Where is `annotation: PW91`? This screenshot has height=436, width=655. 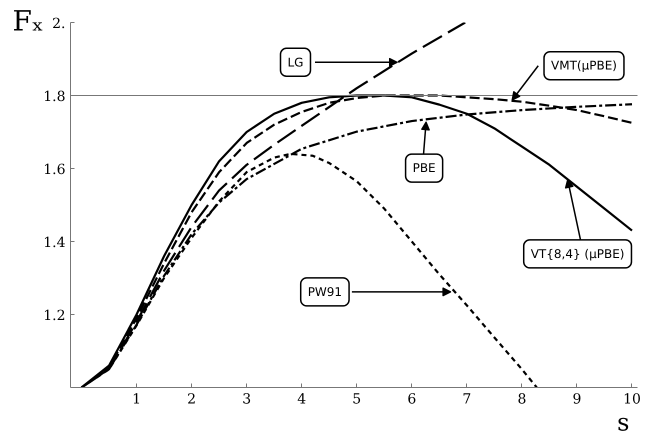
annotation: PW91 is located at coordinates (325, 291).